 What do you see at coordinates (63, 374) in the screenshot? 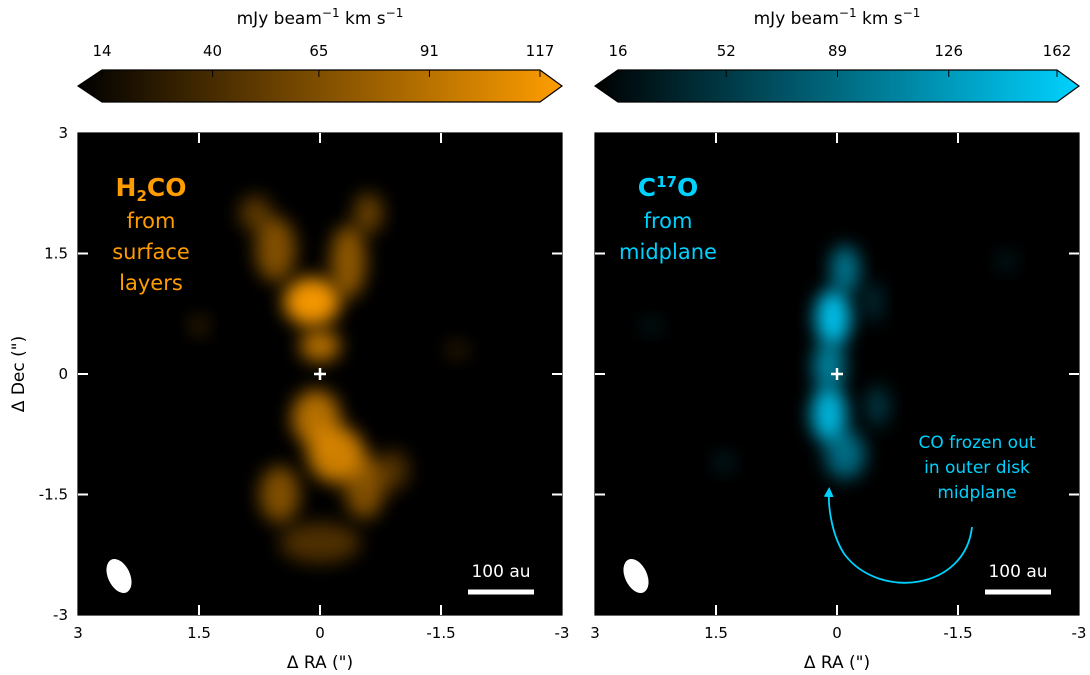
I see `y-tick-label: 0` at bounding box center [63, 374].